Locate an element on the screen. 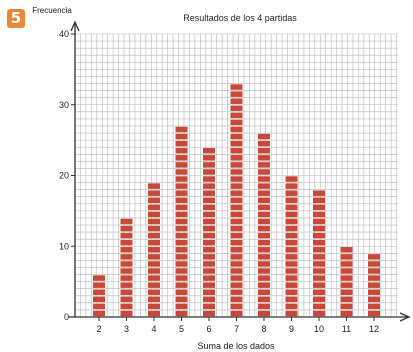  y-tick-label: 30 is located at coordinates (64, 105).